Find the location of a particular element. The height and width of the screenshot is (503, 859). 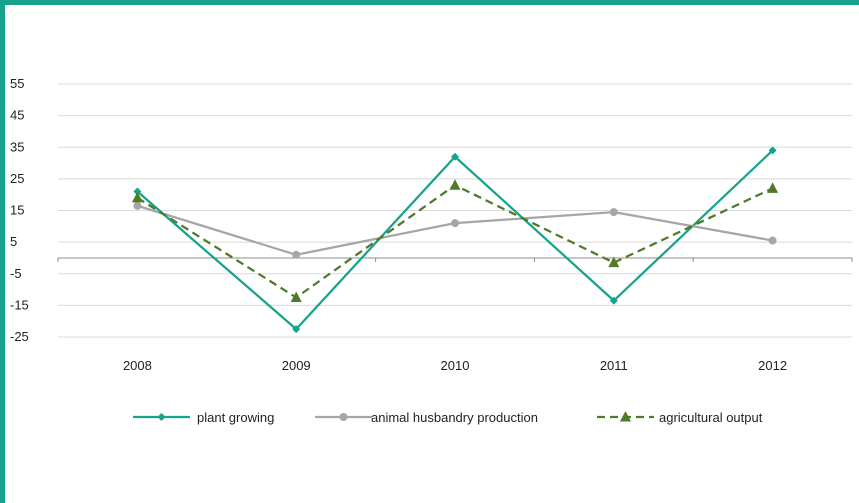

y-tick-label: 5 is located at coordinates (13, 241).